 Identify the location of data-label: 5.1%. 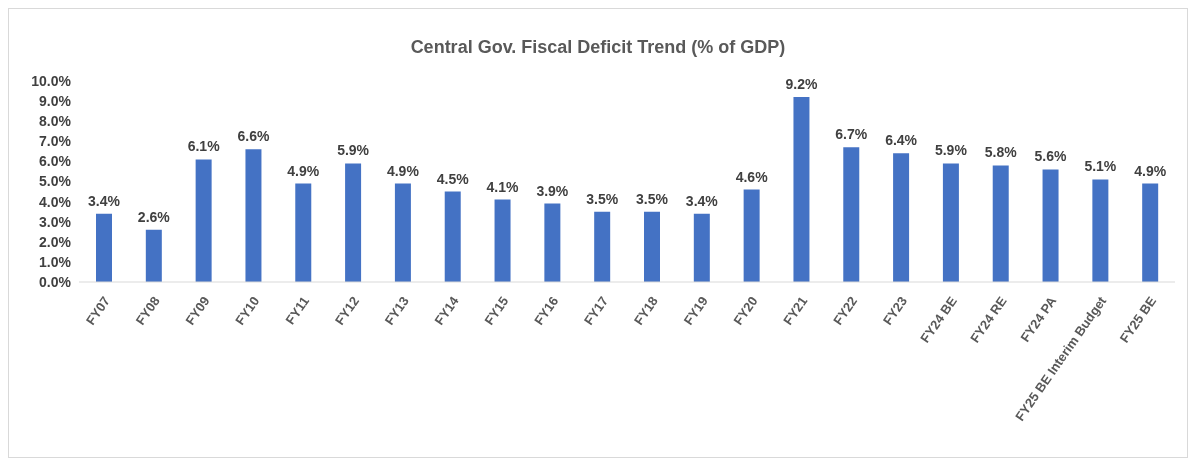
(1100, 166).